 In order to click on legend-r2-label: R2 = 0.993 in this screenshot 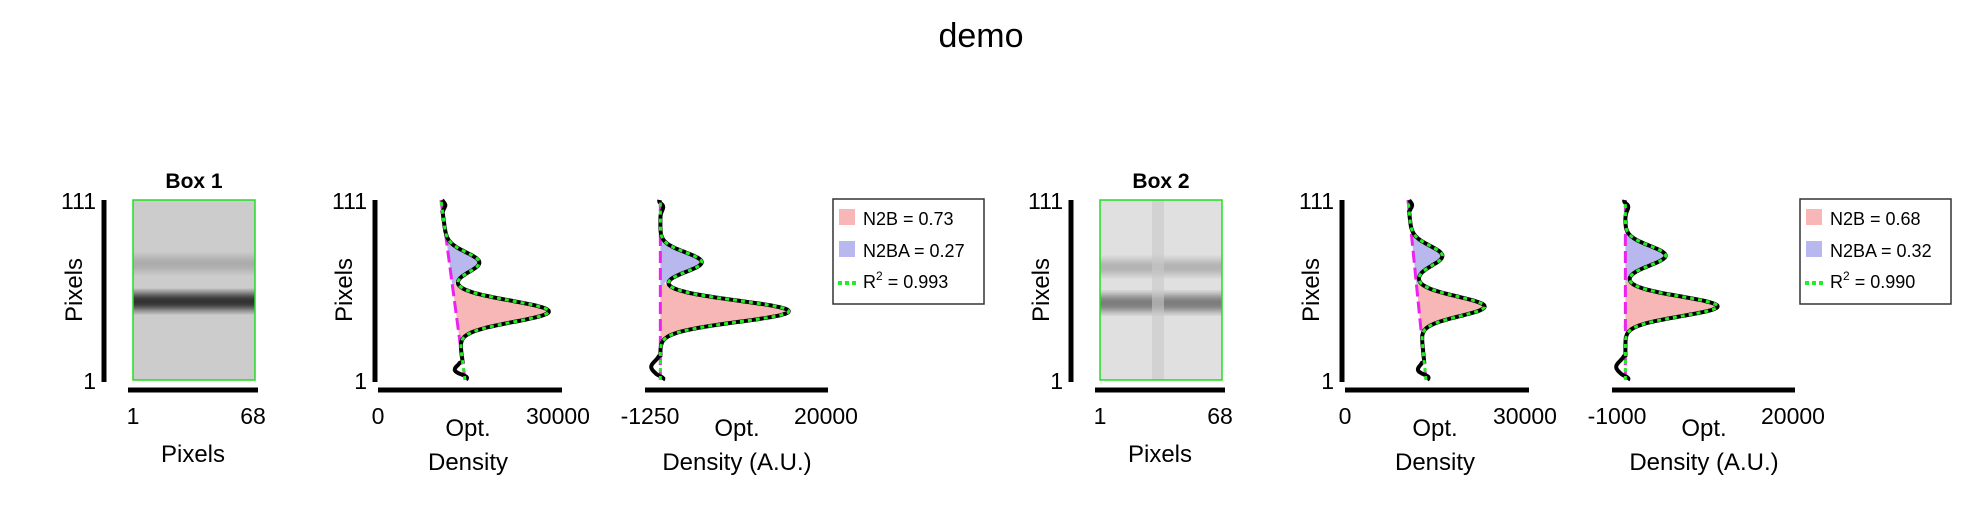, I will do `click(905, 280)`.